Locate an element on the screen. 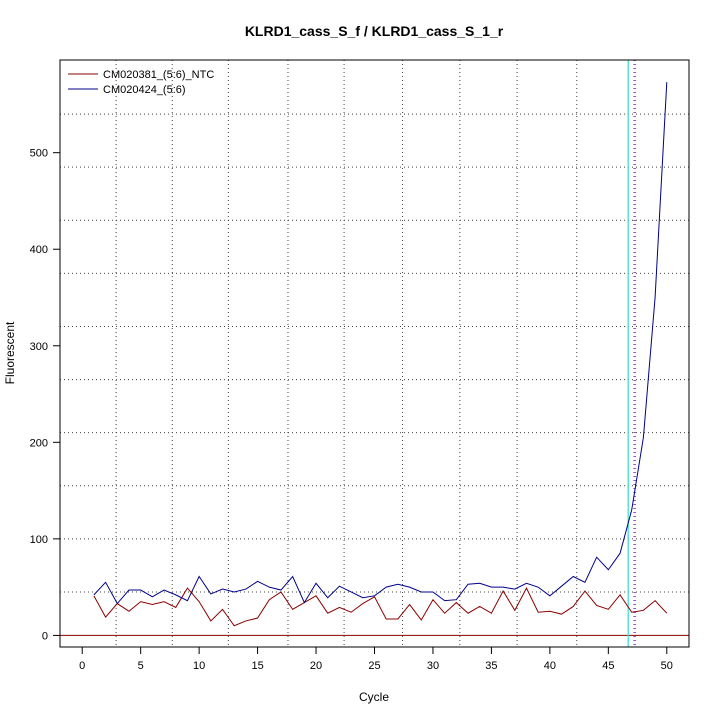 The height and width of the screenshot is (720, 720). legend-label-2: CM020424_(5:6) is located at coordinates (144, 90).